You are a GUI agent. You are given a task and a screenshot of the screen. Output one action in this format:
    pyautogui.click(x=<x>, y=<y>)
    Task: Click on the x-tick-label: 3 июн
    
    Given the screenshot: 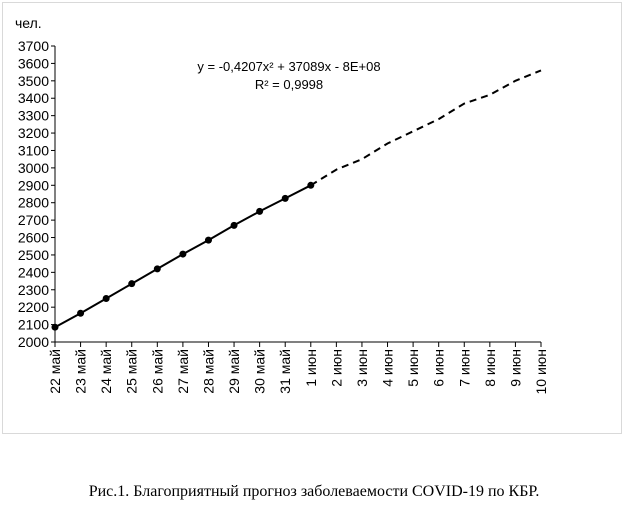 What is the action you would take?
    pyautogui.click(x=362, y=368)
    